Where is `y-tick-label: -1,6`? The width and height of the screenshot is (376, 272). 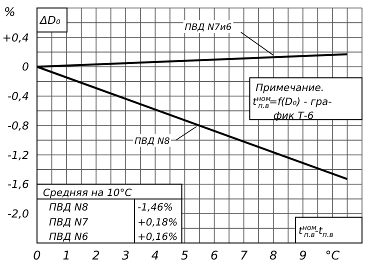 y-tick-label: -1,6 is located at coordinates (18, 185).